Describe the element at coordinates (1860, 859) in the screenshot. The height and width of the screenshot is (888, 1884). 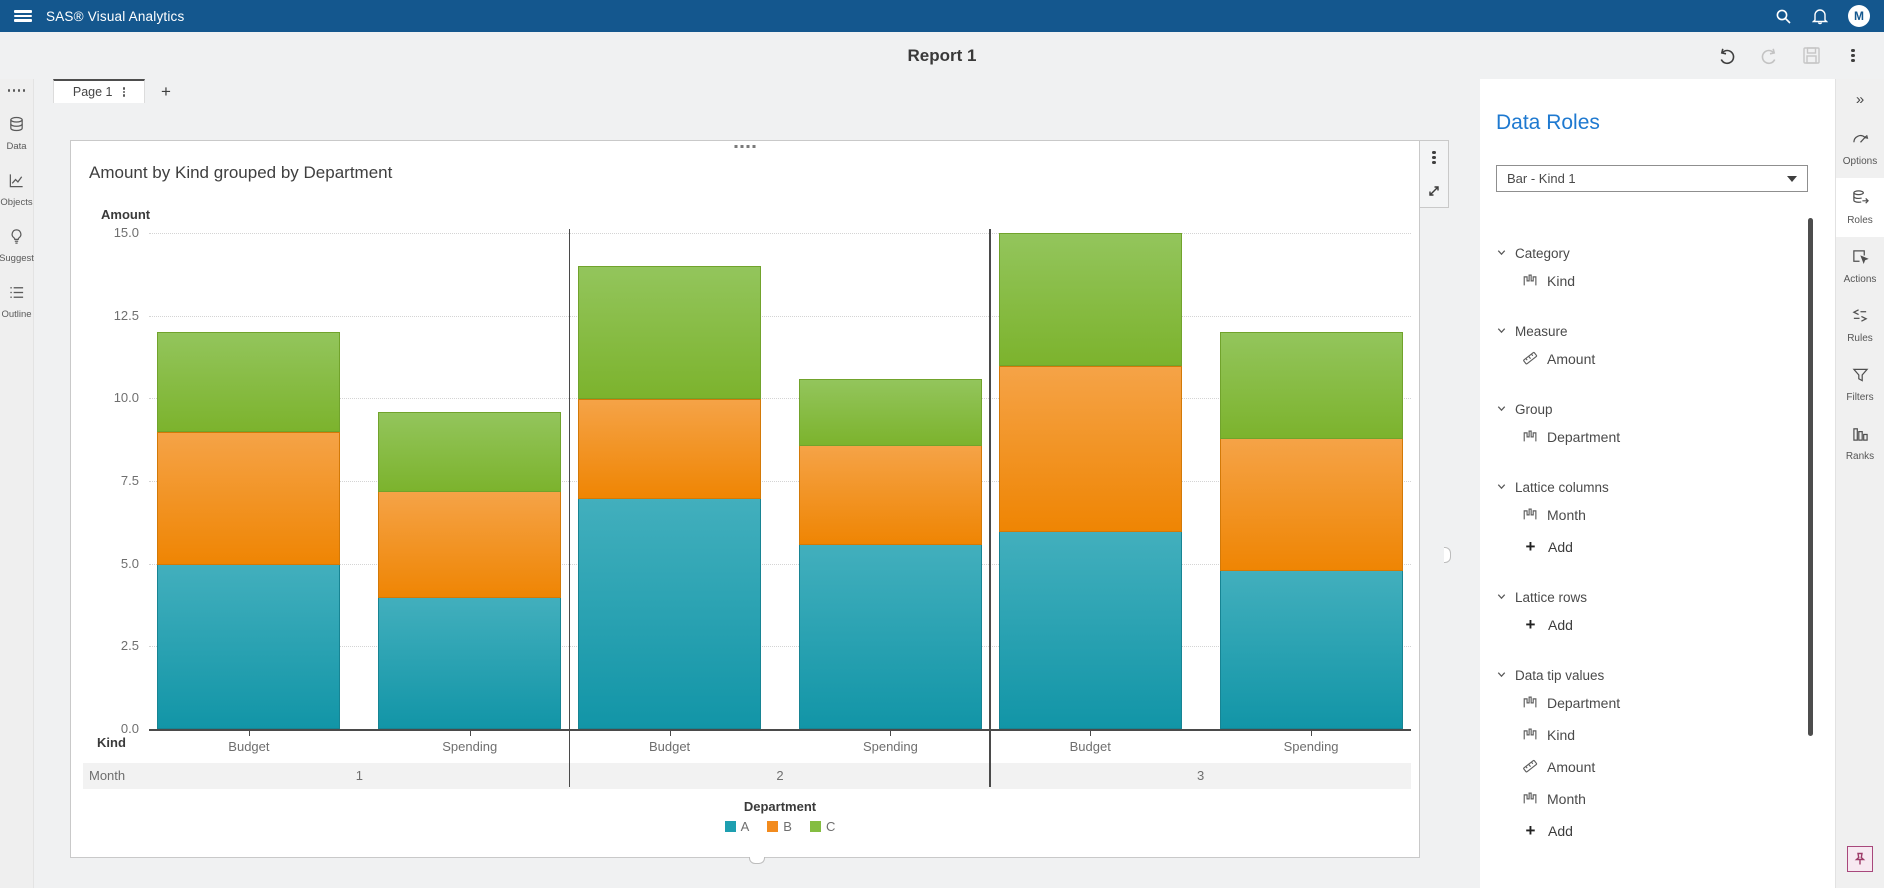
I see `pin-panel-button` at that location.